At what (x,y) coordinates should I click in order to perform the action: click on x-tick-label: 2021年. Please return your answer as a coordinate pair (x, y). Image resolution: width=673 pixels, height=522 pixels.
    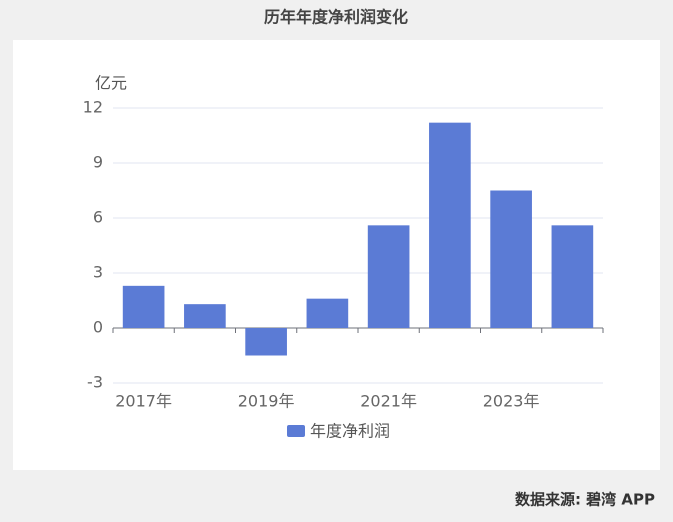
    Looking at the image, I should click on (388, 401).